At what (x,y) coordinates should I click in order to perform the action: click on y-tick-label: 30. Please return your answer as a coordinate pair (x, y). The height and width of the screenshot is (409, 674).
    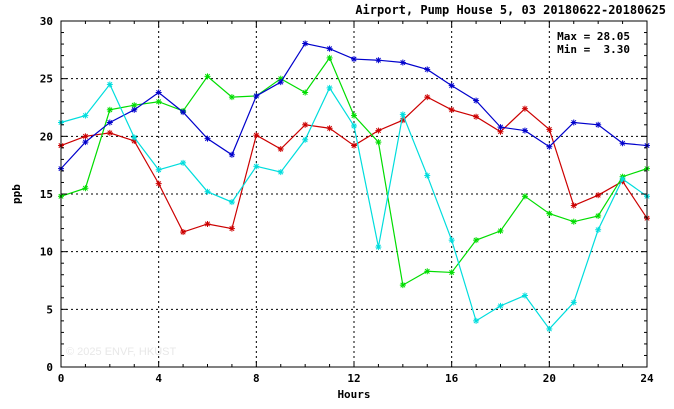
    Looking at the image, I should click on (46, 21).